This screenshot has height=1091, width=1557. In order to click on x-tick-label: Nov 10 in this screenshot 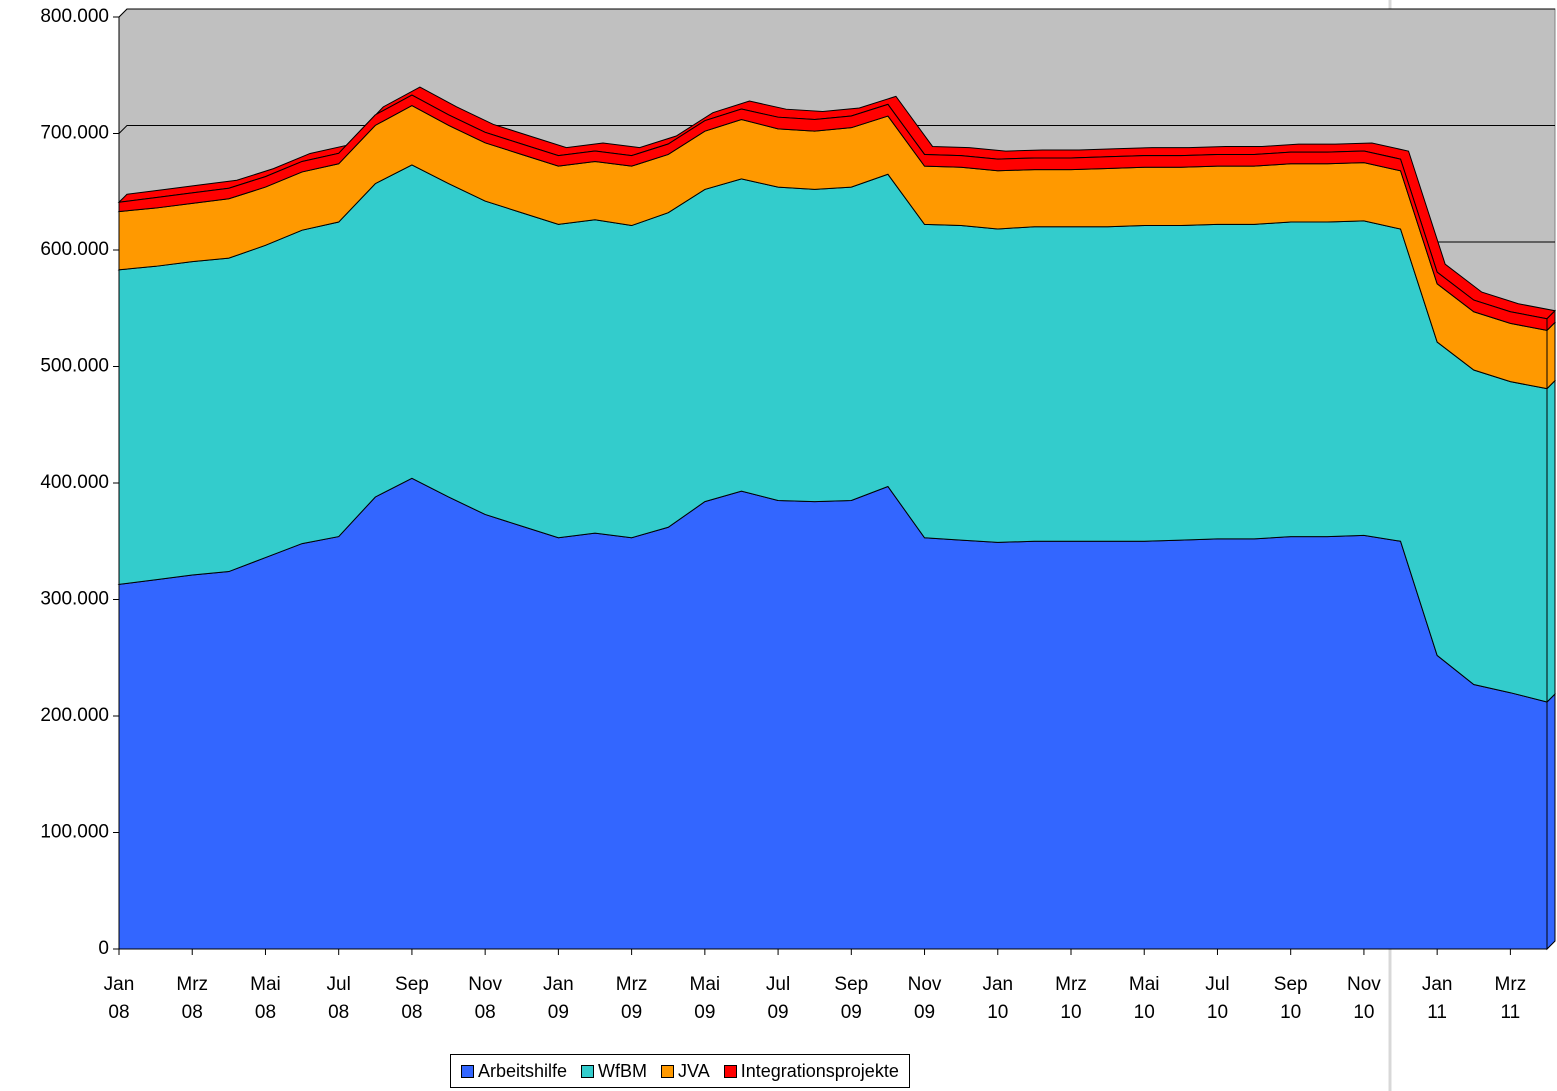, I will do `click(1364, 998)`.